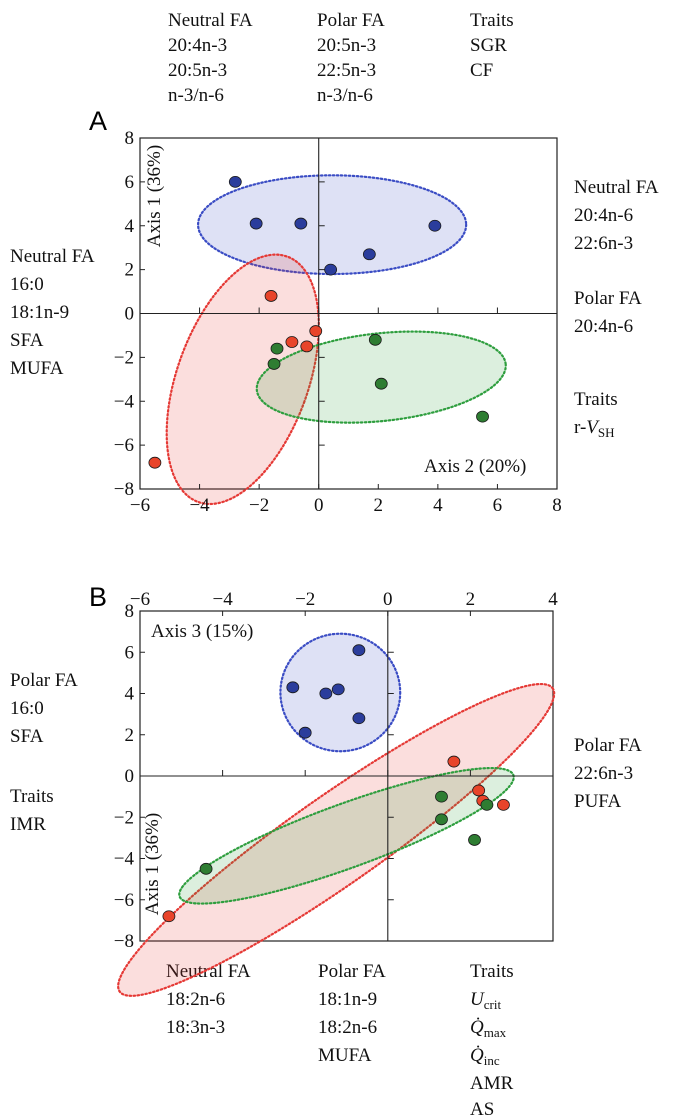  What do you see at coordinates (130, 611) in the screenshot?
I see `y-tick-label: 8` at bounding box center [130, 611].